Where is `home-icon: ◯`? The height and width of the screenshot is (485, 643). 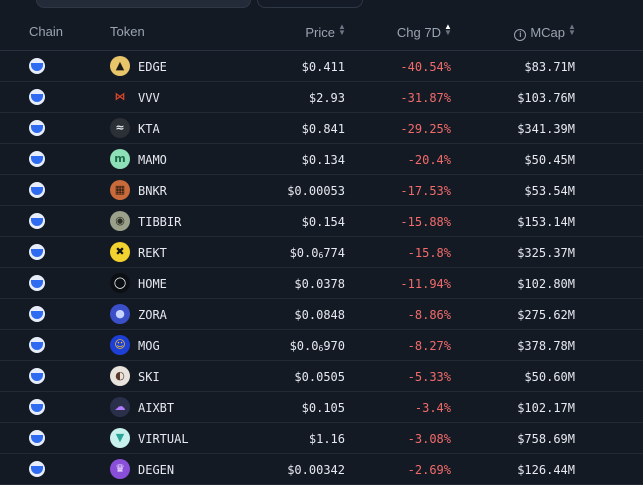
home-icon: ◯ is located at coordinates (120, 283).